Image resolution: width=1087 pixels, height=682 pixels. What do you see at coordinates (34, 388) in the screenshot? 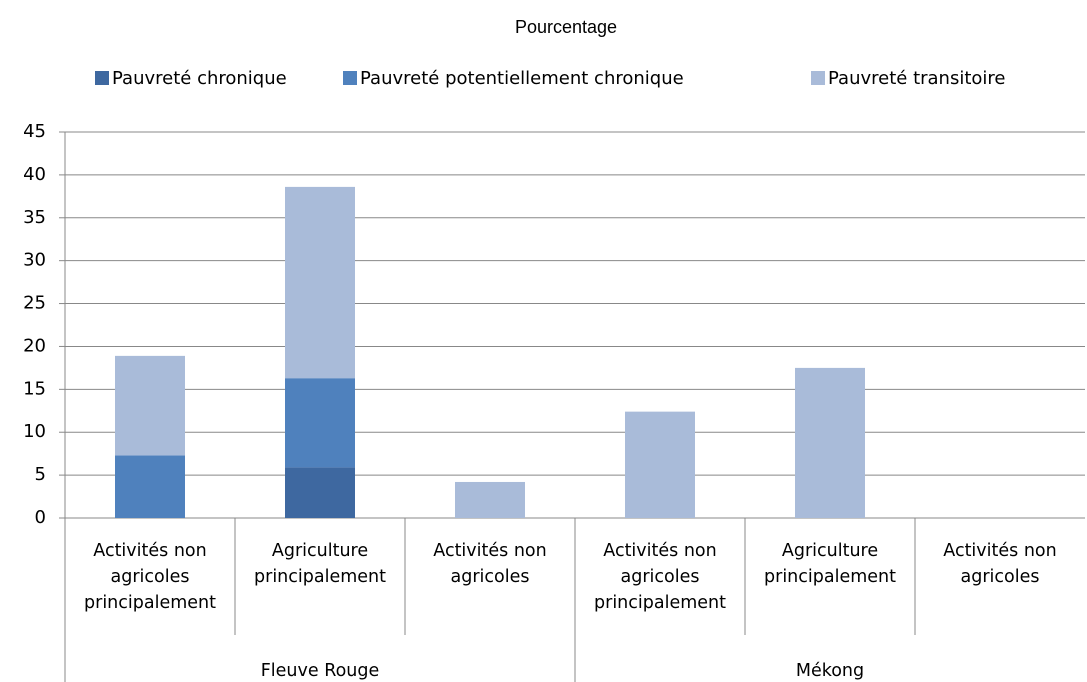
I see `y-tick-label: 15` at bounding box center [34, 388].